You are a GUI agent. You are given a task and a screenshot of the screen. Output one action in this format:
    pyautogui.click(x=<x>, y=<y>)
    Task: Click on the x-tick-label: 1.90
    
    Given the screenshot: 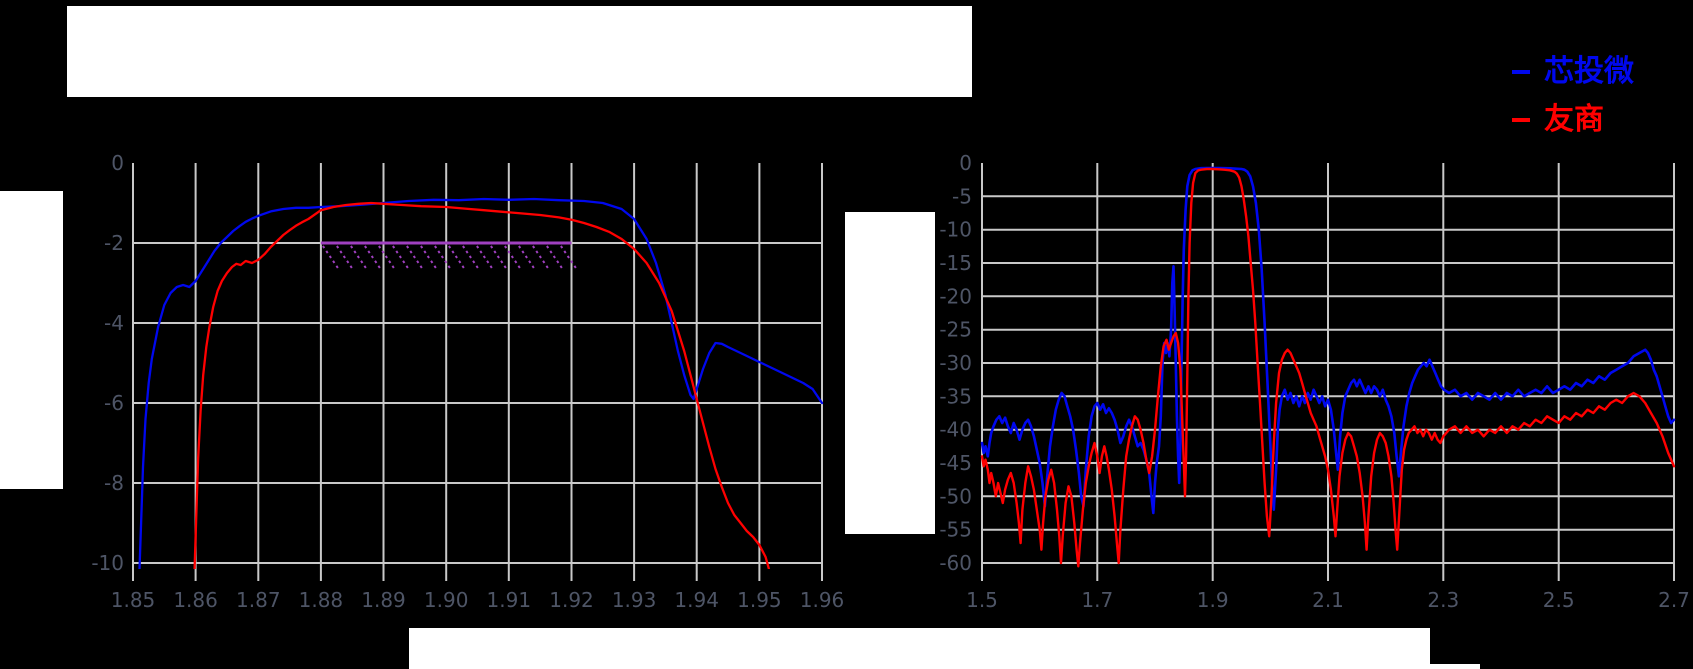 What is the action you would take?
    pyautogui.click(x=446, y=600)
    